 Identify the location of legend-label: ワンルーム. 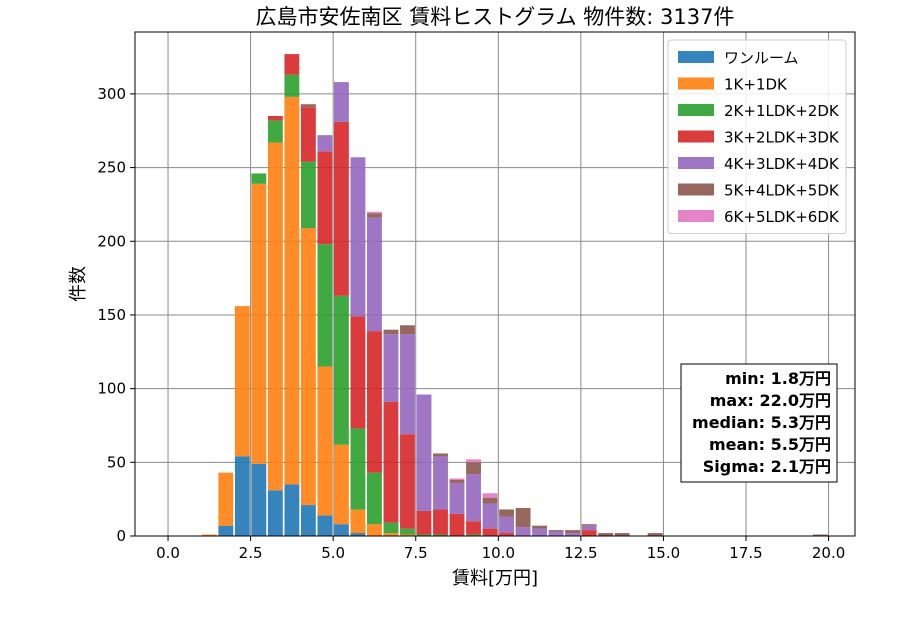
(761, 58).